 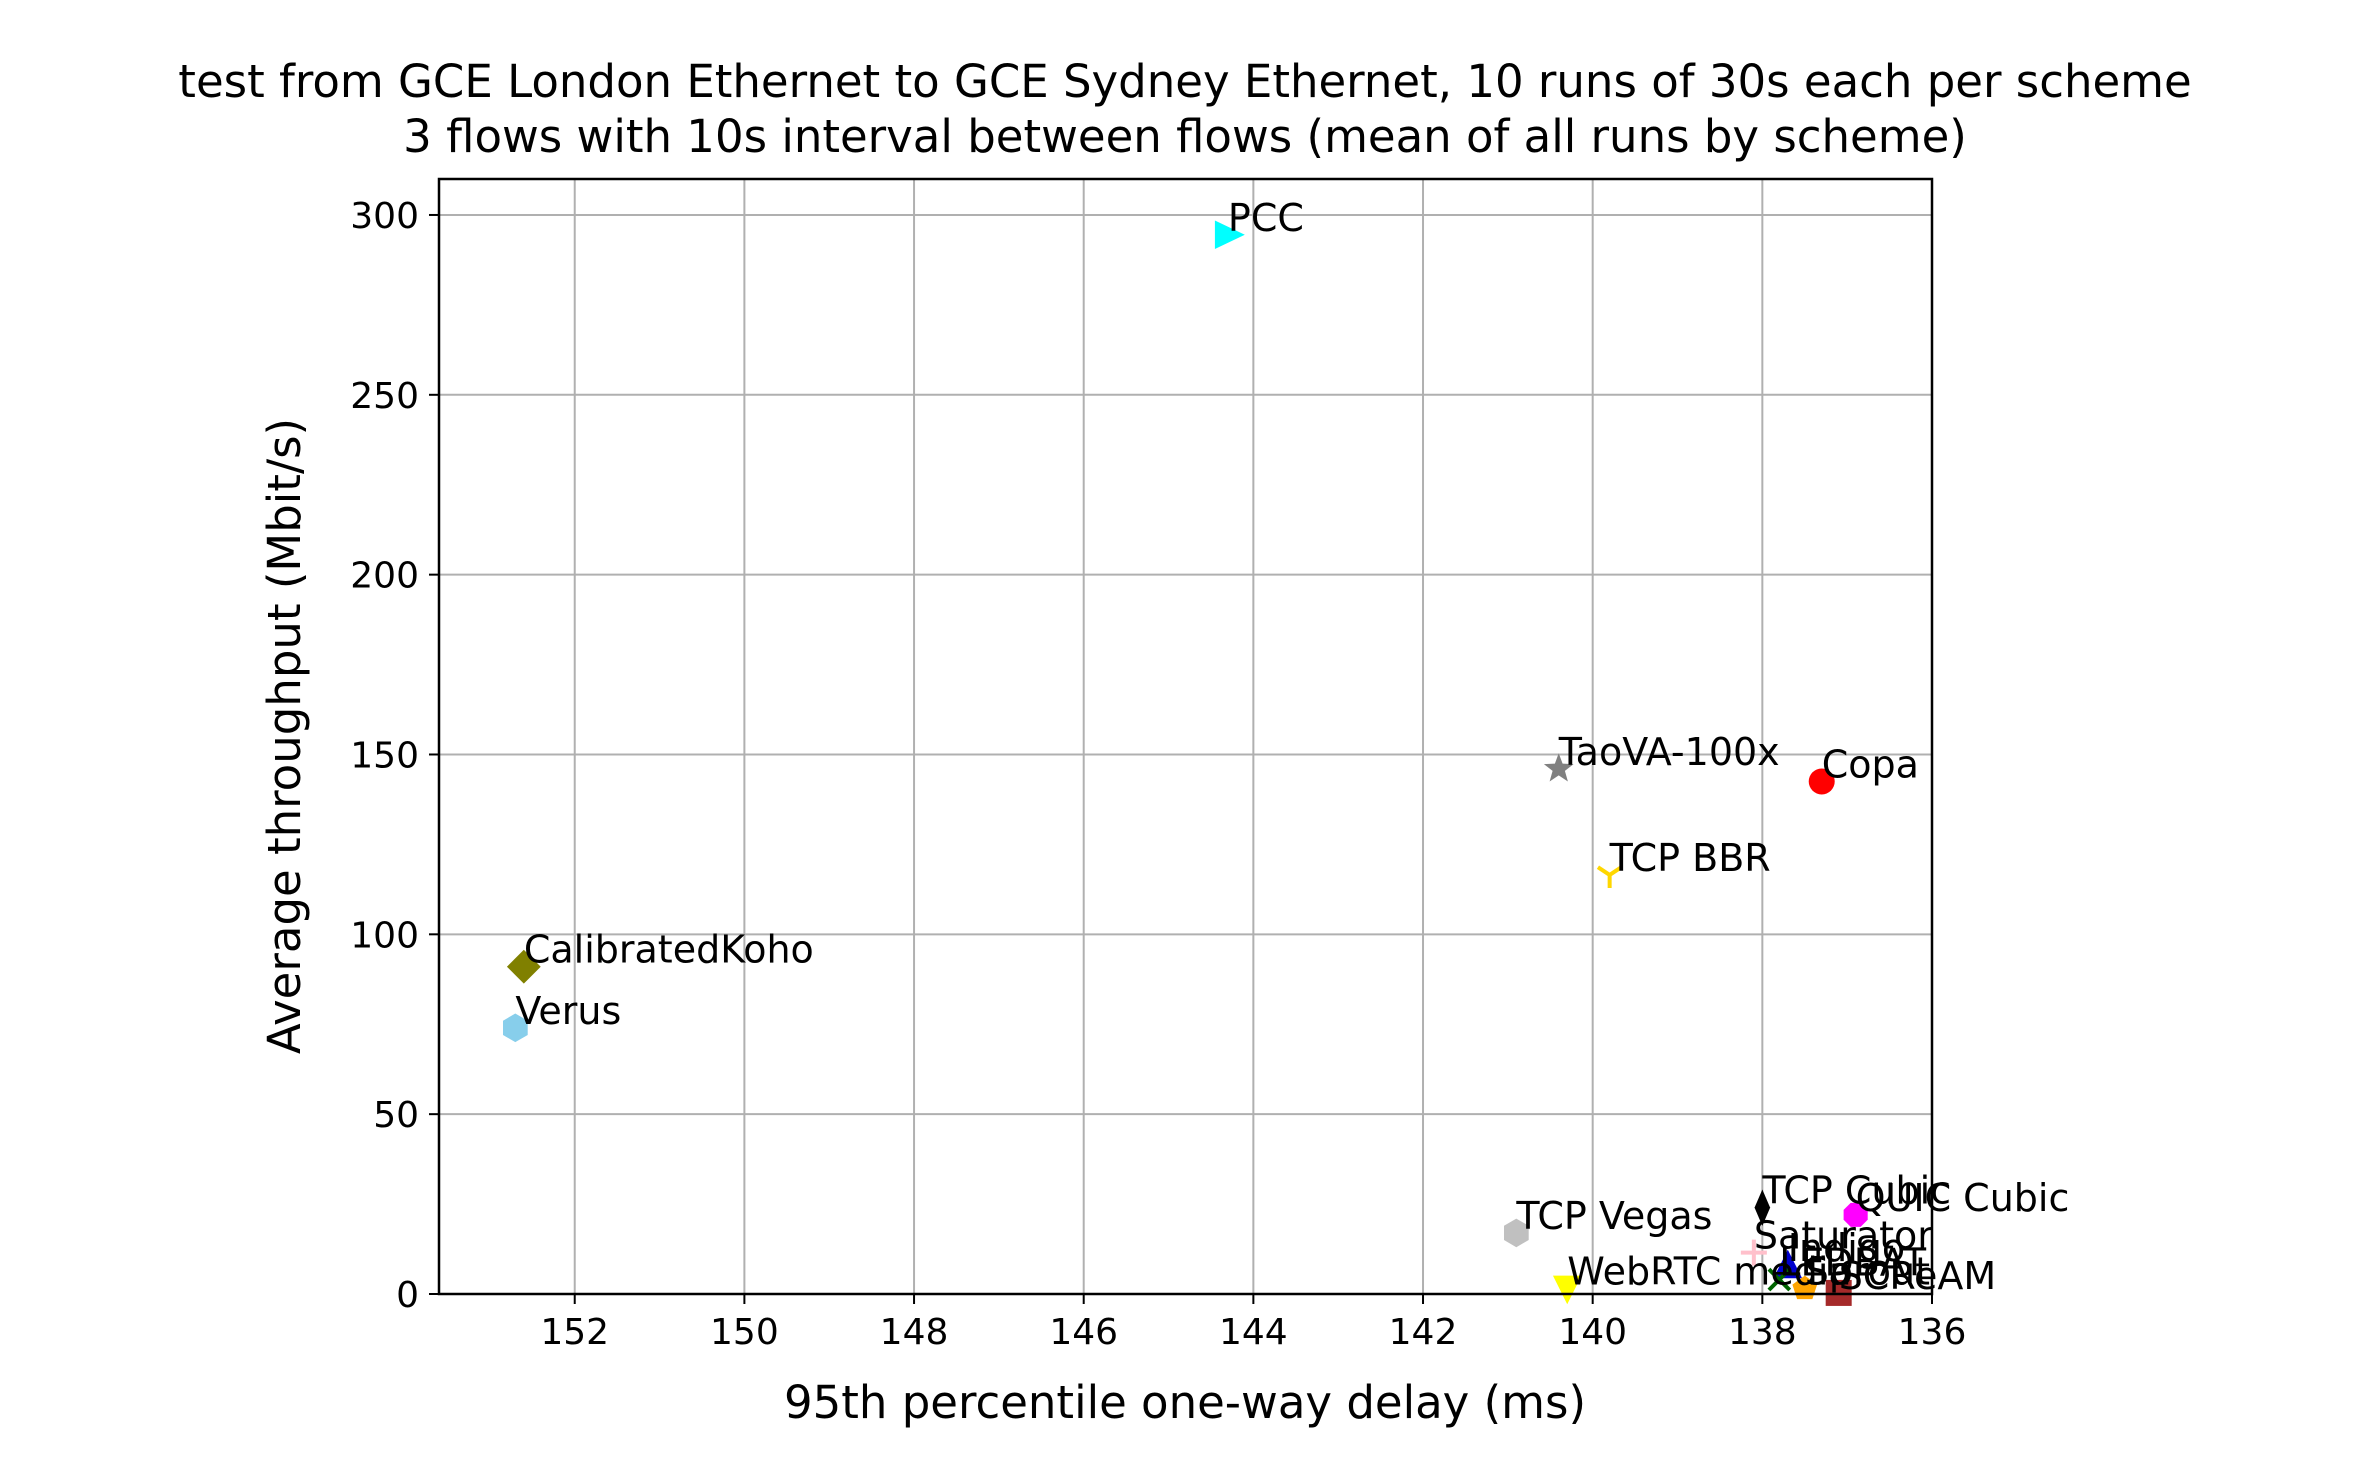 I want to click on point-pcc, so click(x=1229, y=235).